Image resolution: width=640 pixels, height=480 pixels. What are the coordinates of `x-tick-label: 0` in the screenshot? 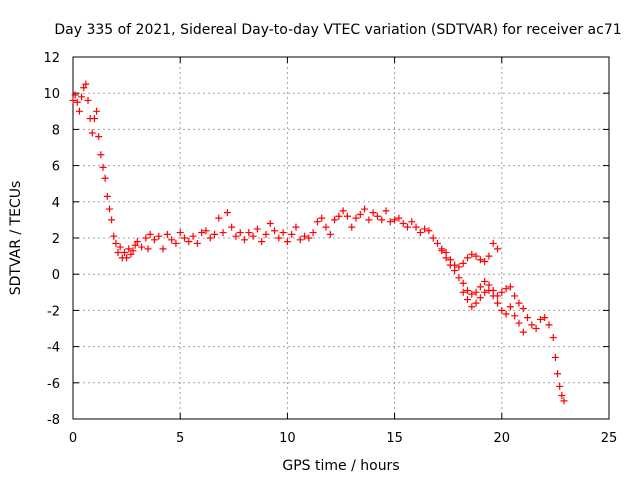 It's located at (73, 438).